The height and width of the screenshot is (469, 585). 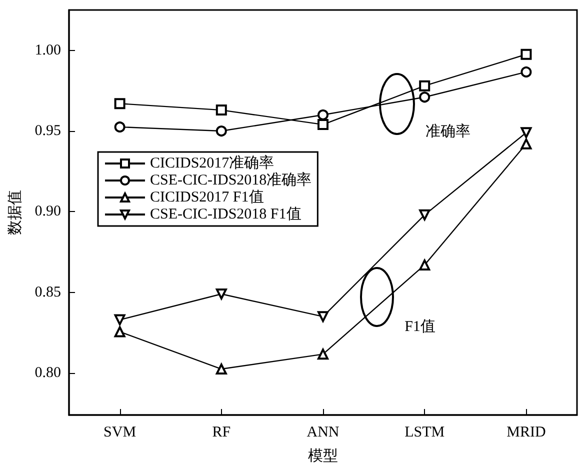 I want to click on annotation: 准确率, so click(x=448, y=131).